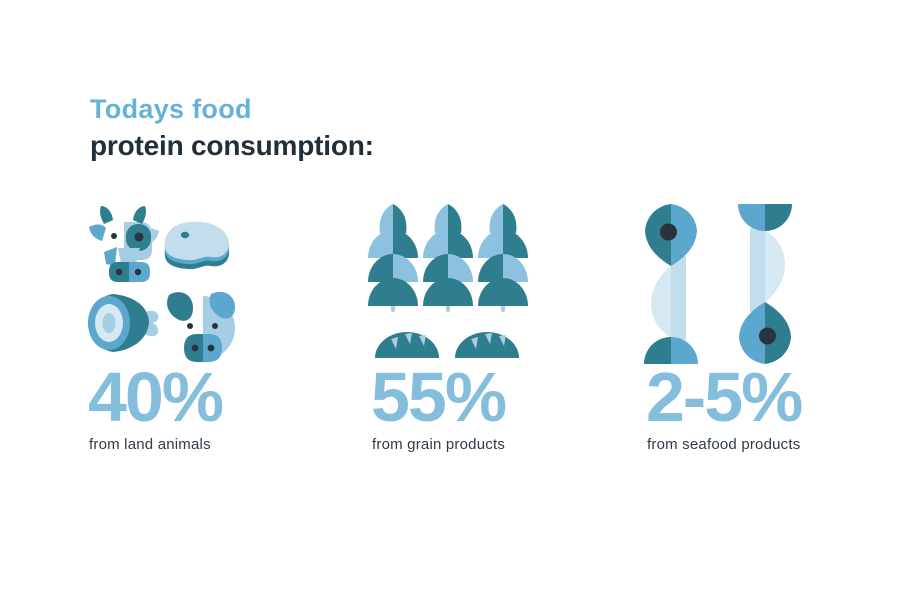  I want to click on steak-icon, so click(197, 245).